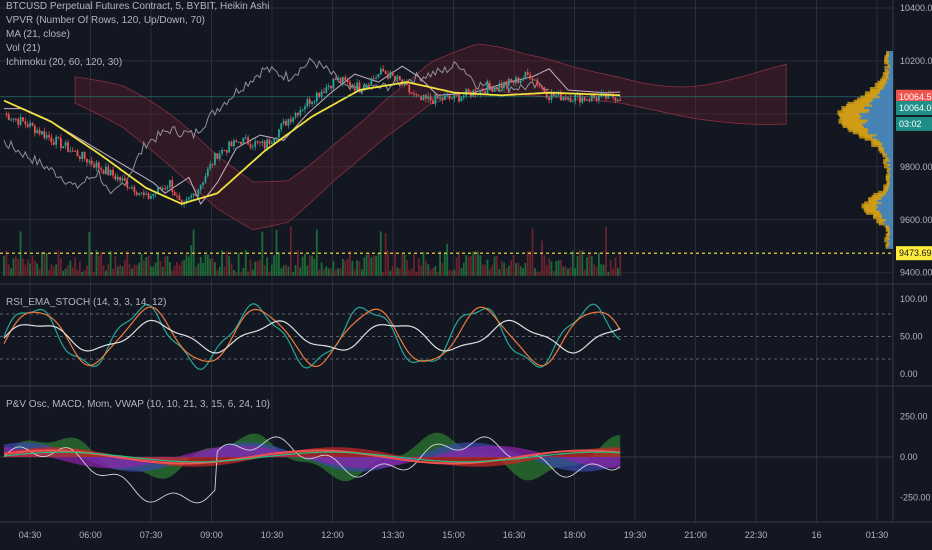 This screenshot has width=932, height=550. What do you see at coordinates (86, 302) in the screenshot?
I see `legend-rsi: RSI_EMA_STOCH (14, 3, 3, 14, 12)` at bounding box center [86, 302].